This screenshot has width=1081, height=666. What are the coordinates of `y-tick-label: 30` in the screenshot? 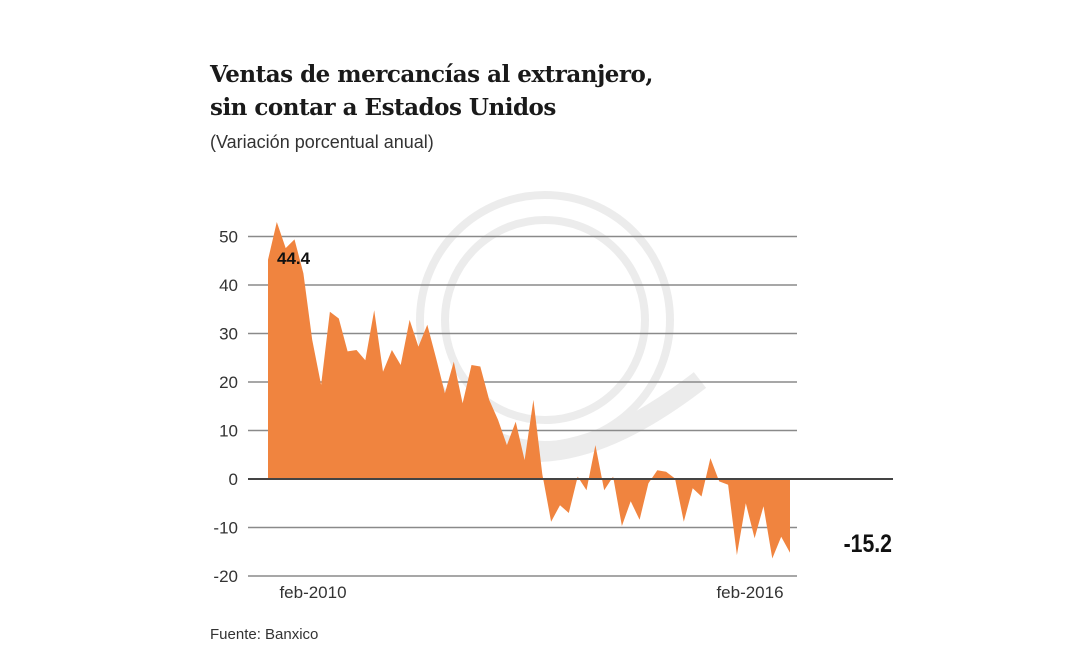 It's located at (228, 334).